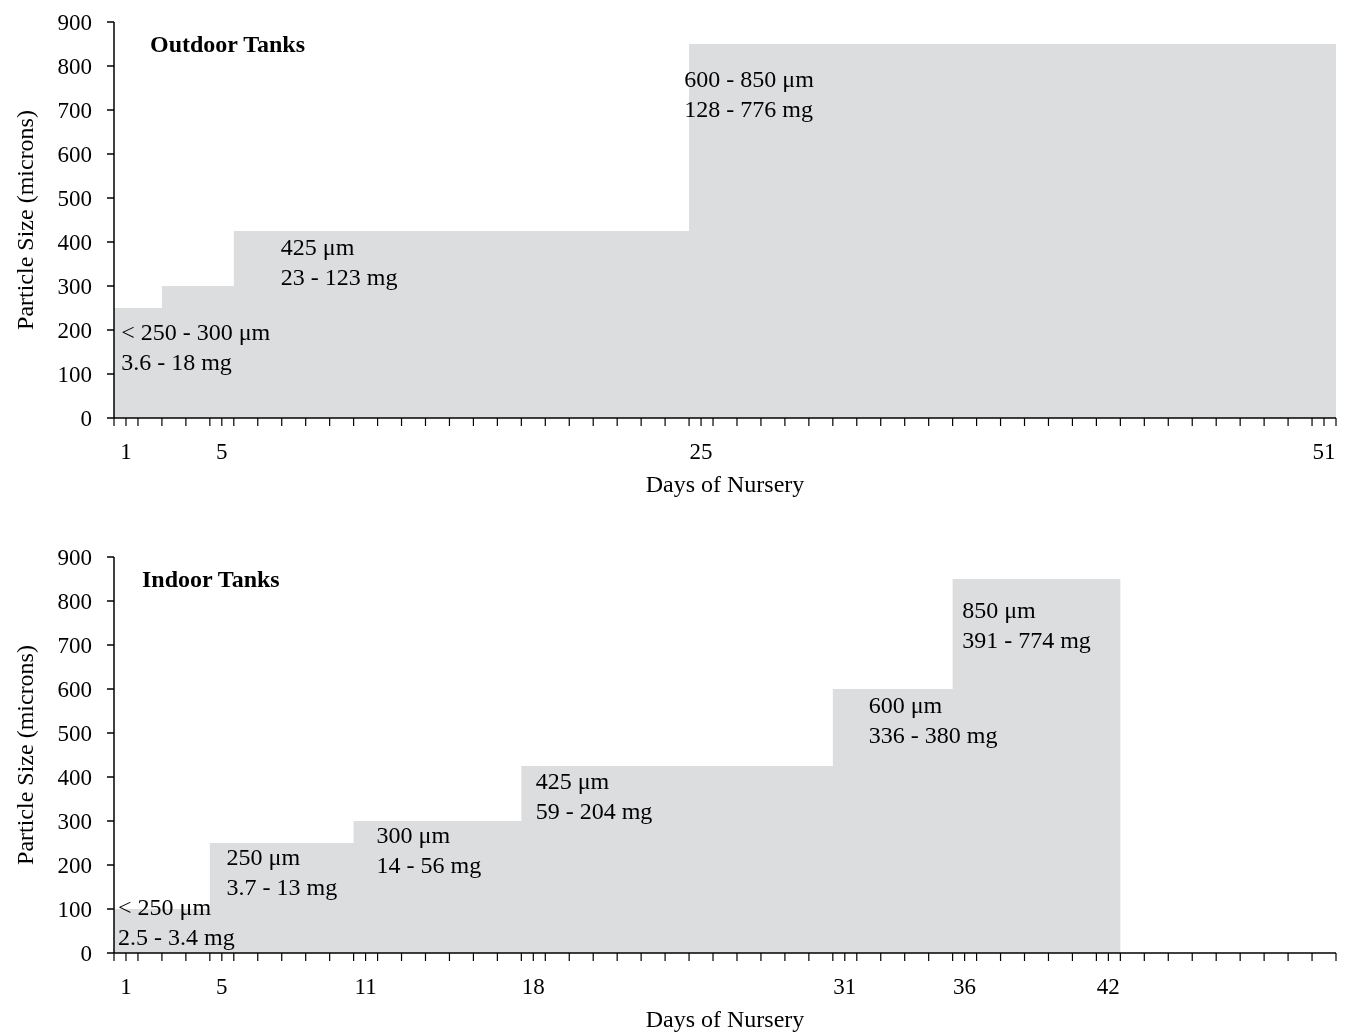 This screenshot has width=1346, height=1036. Describe the element at coordinates (933, 720) in the screenshot. I see `annotation: 600 μm 336 - 380 mg` at that location.